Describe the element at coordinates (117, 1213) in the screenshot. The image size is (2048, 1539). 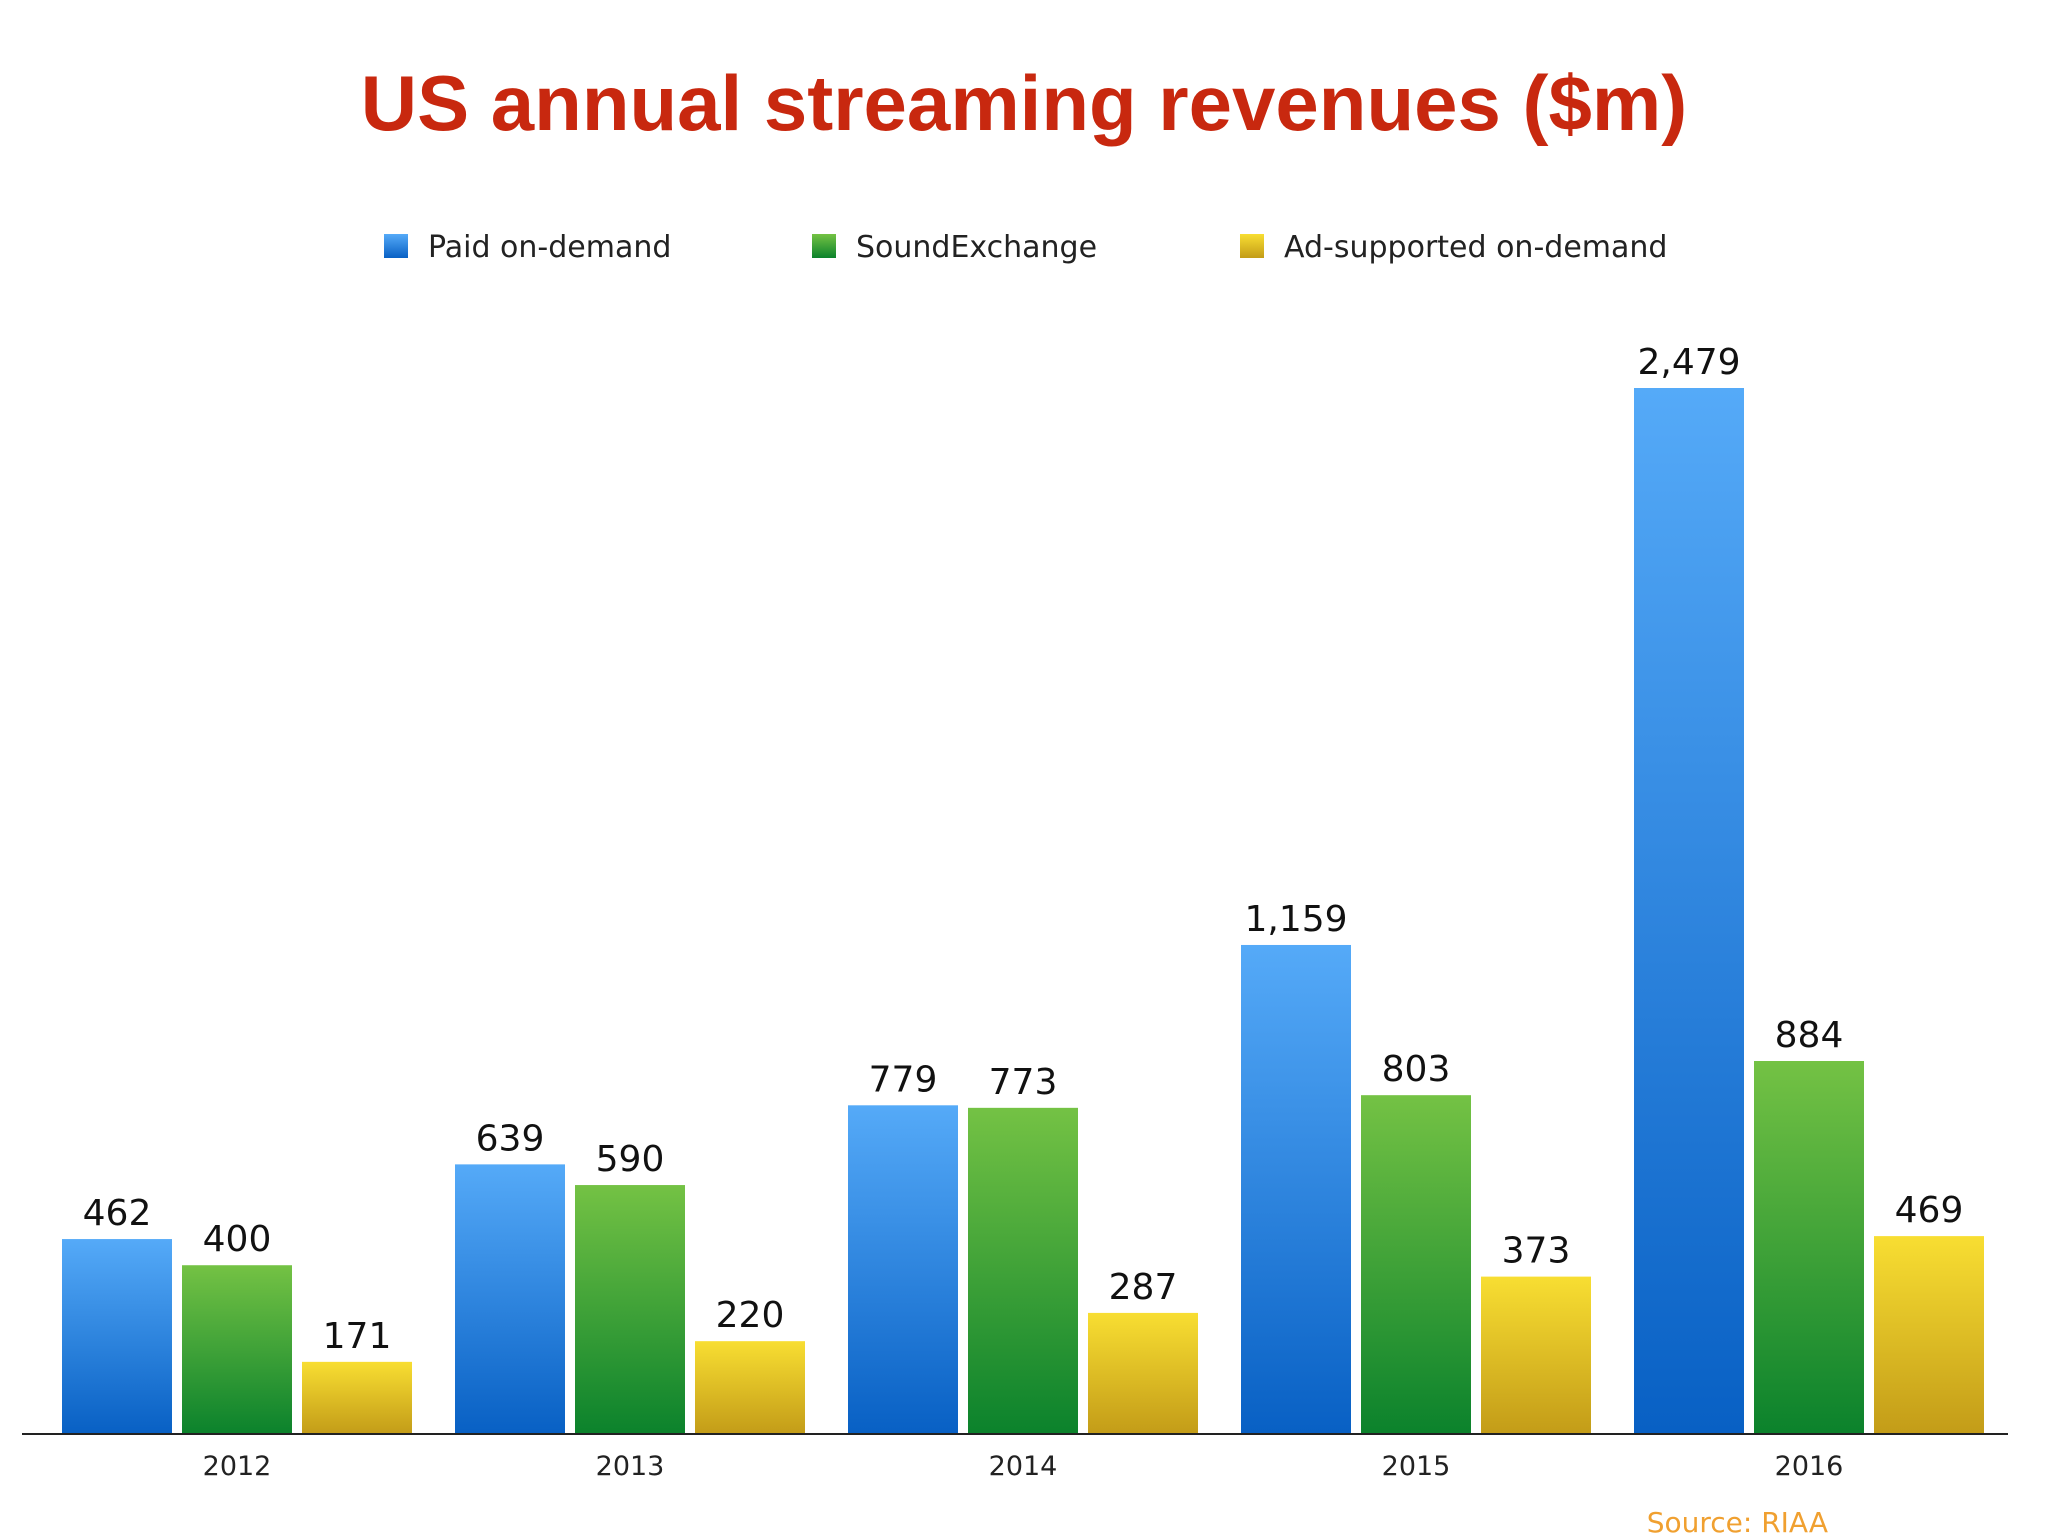
I see `data-label: 462` at that location.